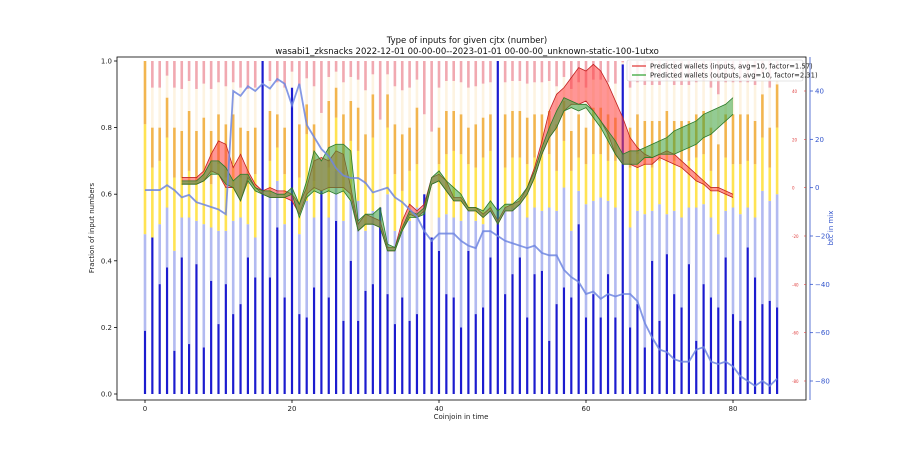 This screenshot has width=900, height=450. Describe the element at coordinates (795, 381) in the screenshot. I see `y3-tick-label: -80` at that location.